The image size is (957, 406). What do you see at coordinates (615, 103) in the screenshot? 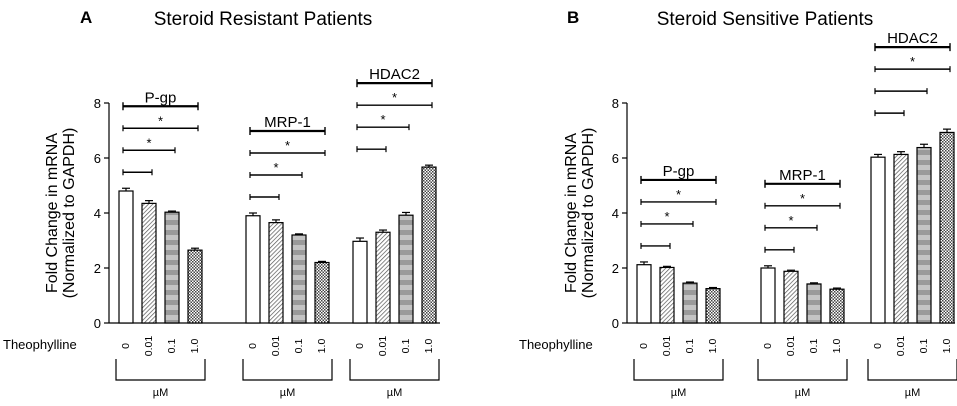
I see `panel-b-y-tick-label: 8` at bounding box center [615, 103].